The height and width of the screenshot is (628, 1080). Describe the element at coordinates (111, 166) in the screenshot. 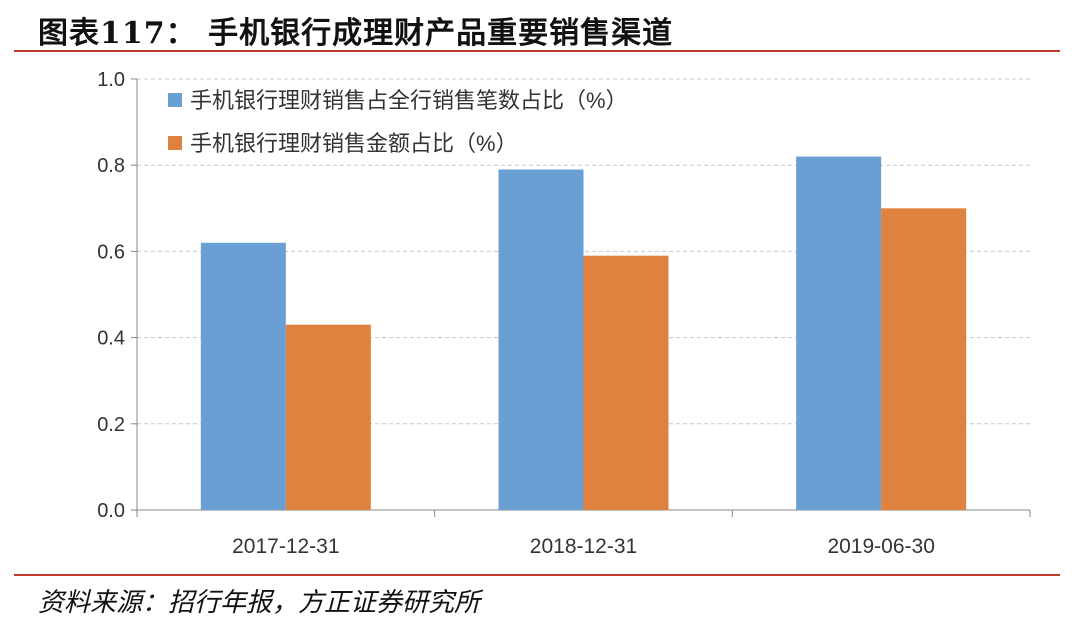

I see `y-tick-label: 0.8` at that location.